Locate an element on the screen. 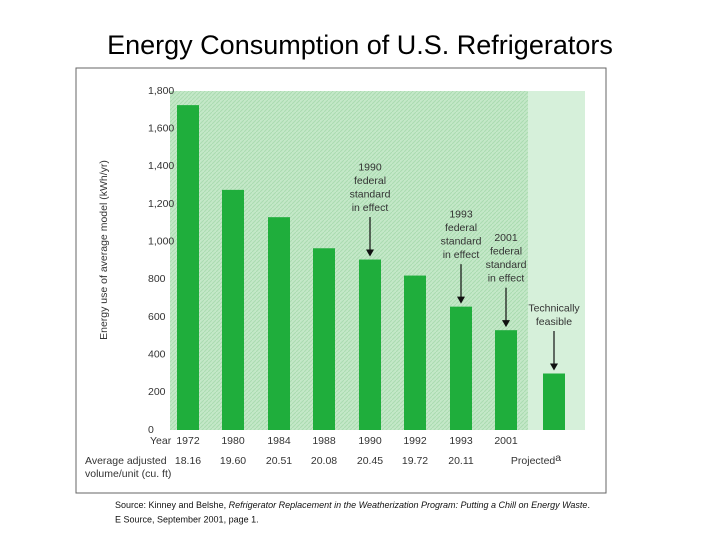 The height and width of the screenshot is (540, 720). source-prefix: Source: Kinney and Belshe, is located at coordinates (172, 505).